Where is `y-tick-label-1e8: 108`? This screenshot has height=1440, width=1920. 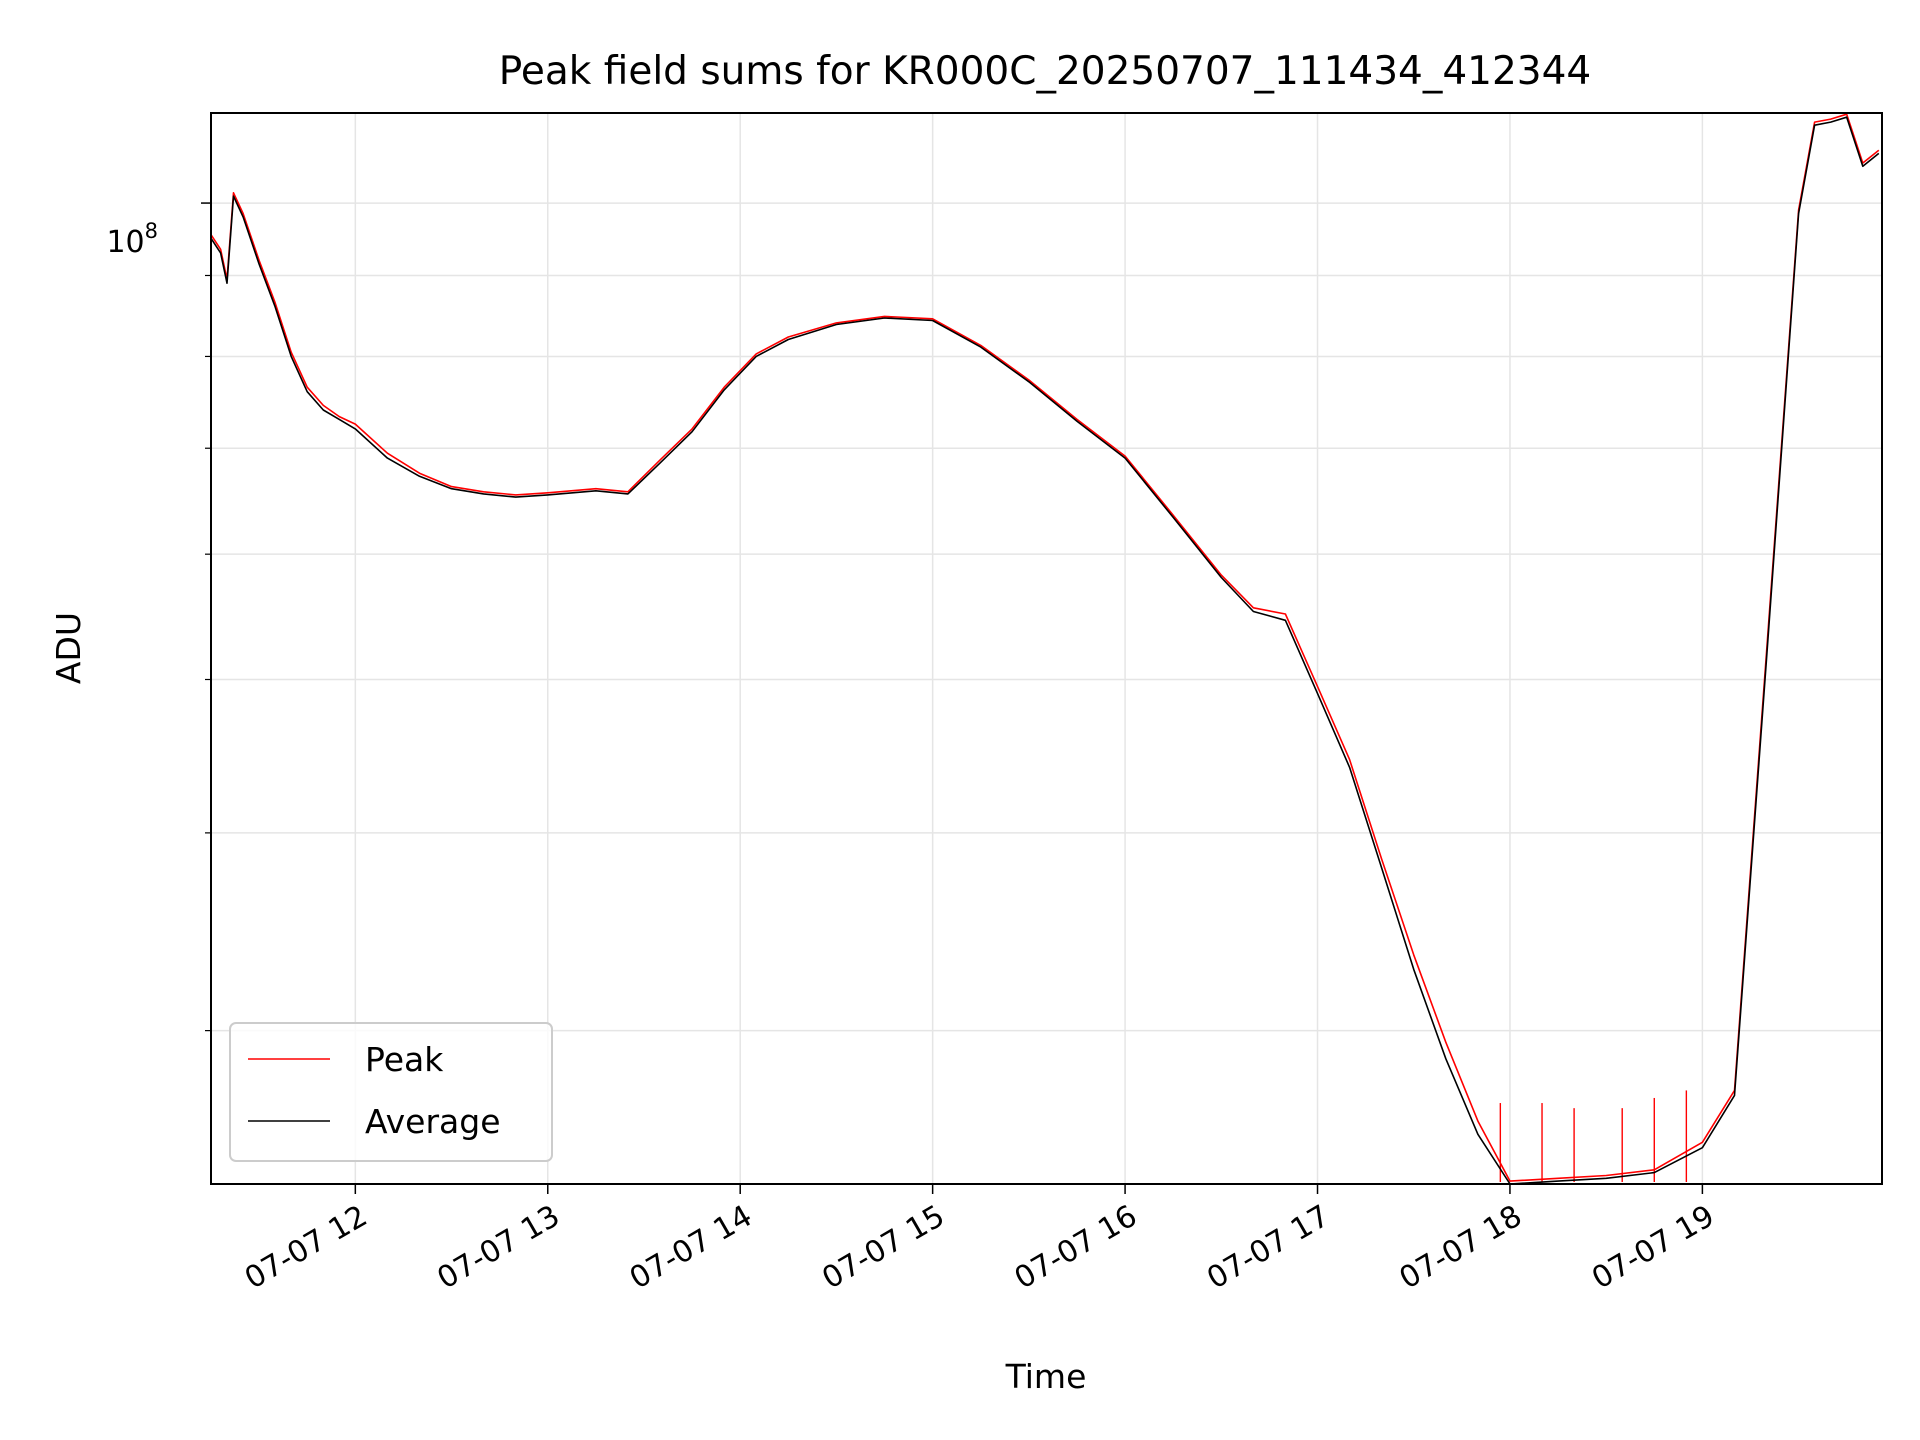
y-tick-label-1e8: 108 is located at coordinates (132, 239).